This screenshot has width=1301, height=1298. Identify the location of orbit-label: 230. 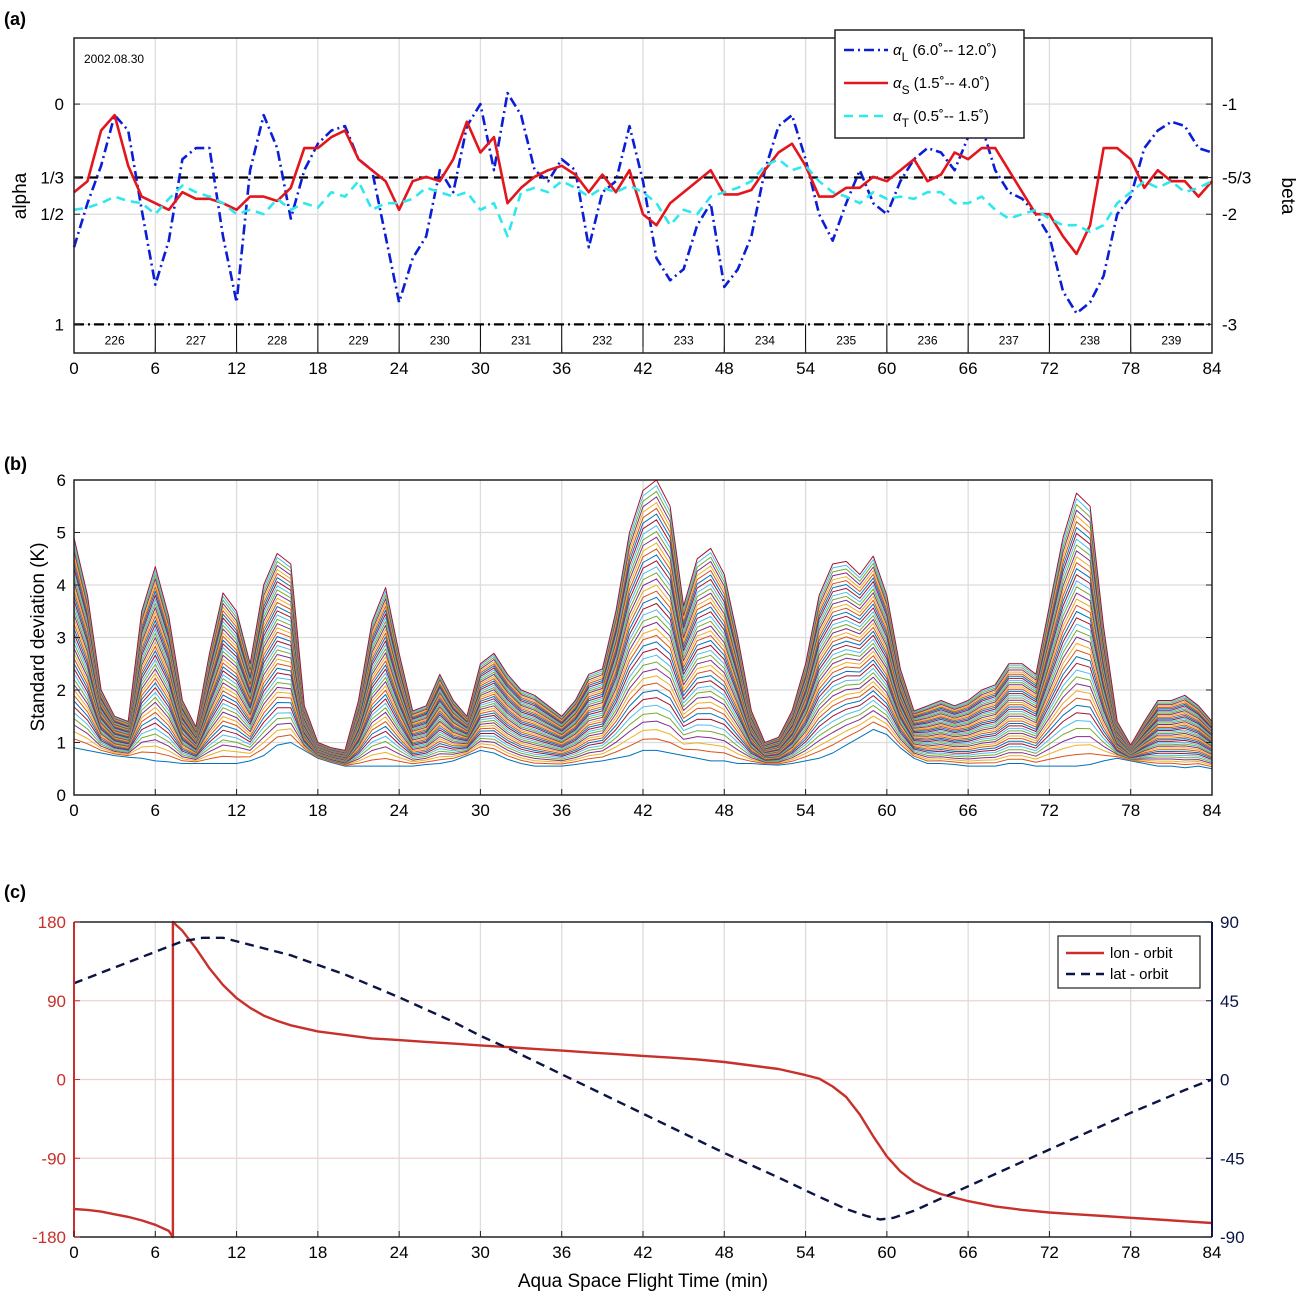
(440, 340).